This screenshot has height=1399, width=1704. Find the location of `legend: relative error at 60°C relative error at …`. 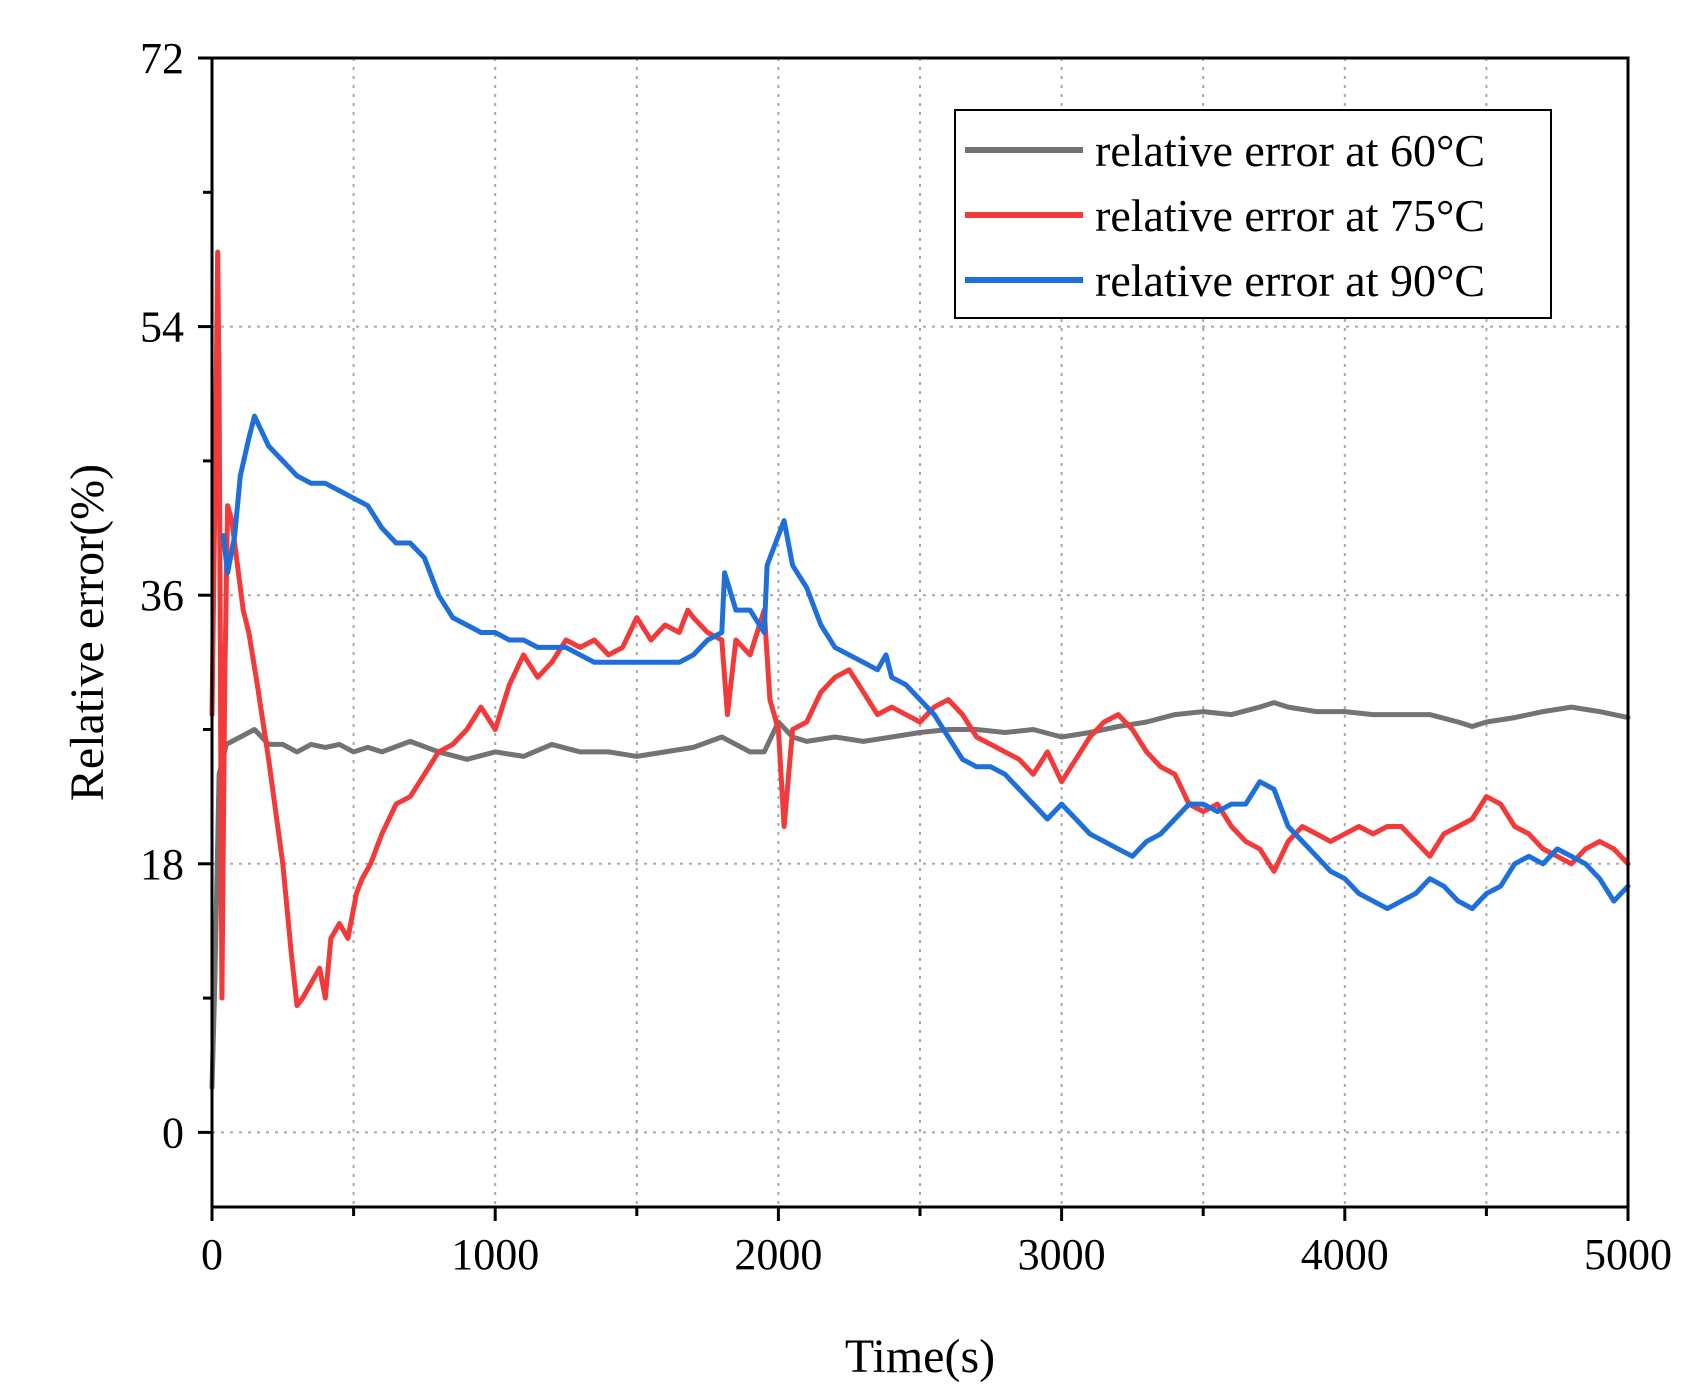

legend: relative error at 60°C relative error at … is located at coordinates (1253, 214).